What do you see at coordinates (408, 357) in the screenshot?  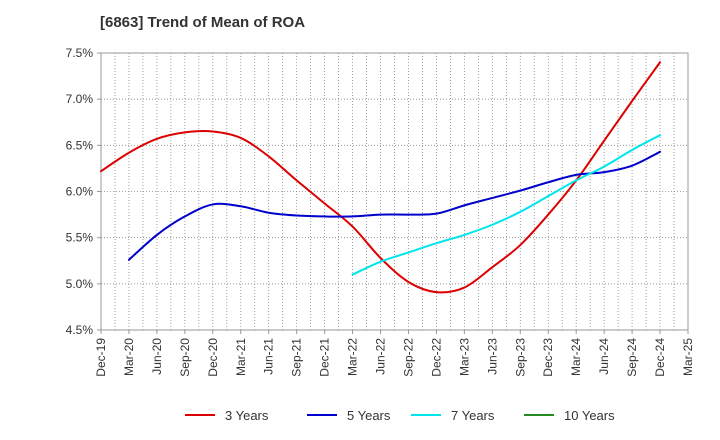 I see `x-tick-label: Sep-22` at bounding box center [408, 357].